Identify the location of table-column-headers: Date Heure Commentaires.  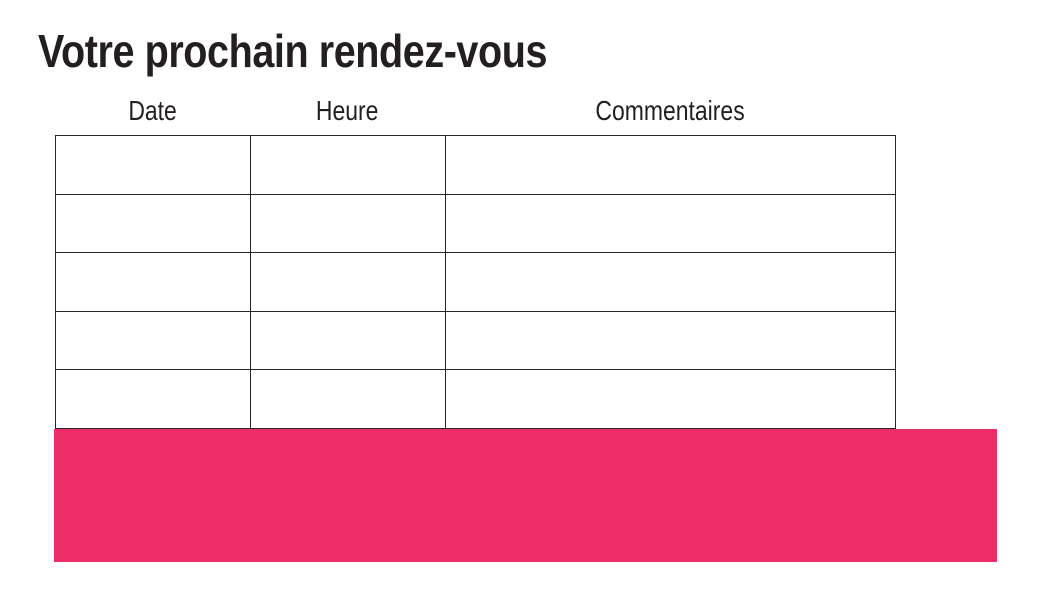
(475, 111).